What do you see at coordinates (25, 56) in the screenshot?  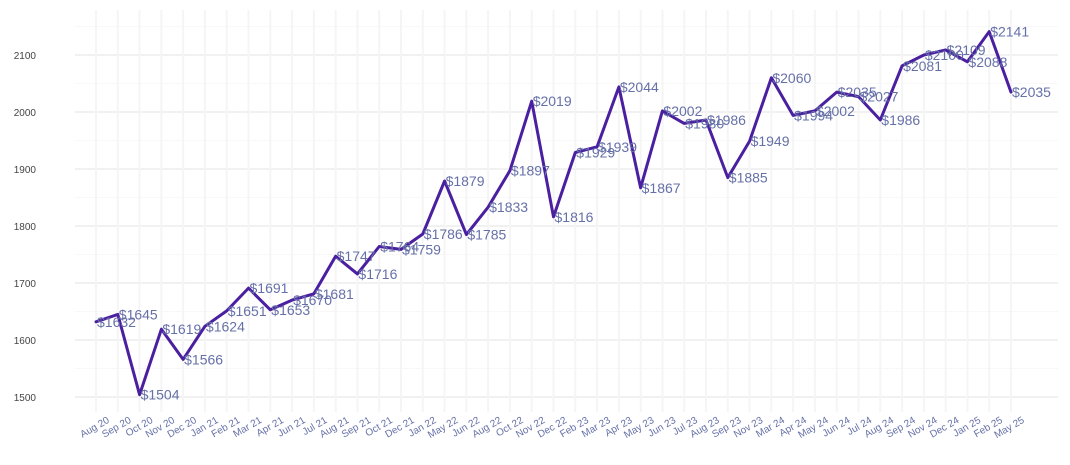 I see `y-tick-label: 2100` at bounding box center [25, 56].